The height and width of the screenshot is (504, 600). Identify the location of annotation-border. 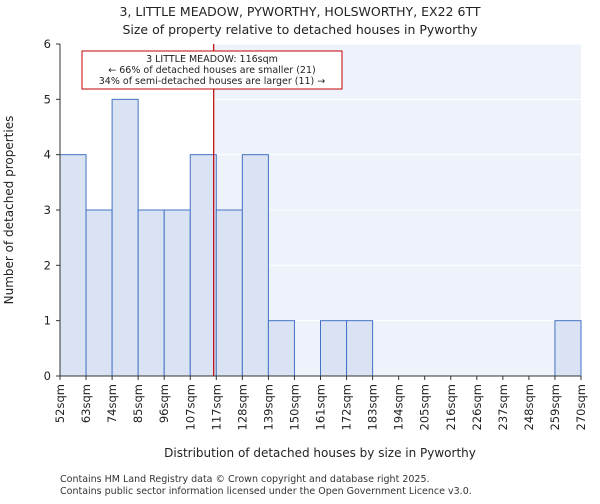
(212, 70).